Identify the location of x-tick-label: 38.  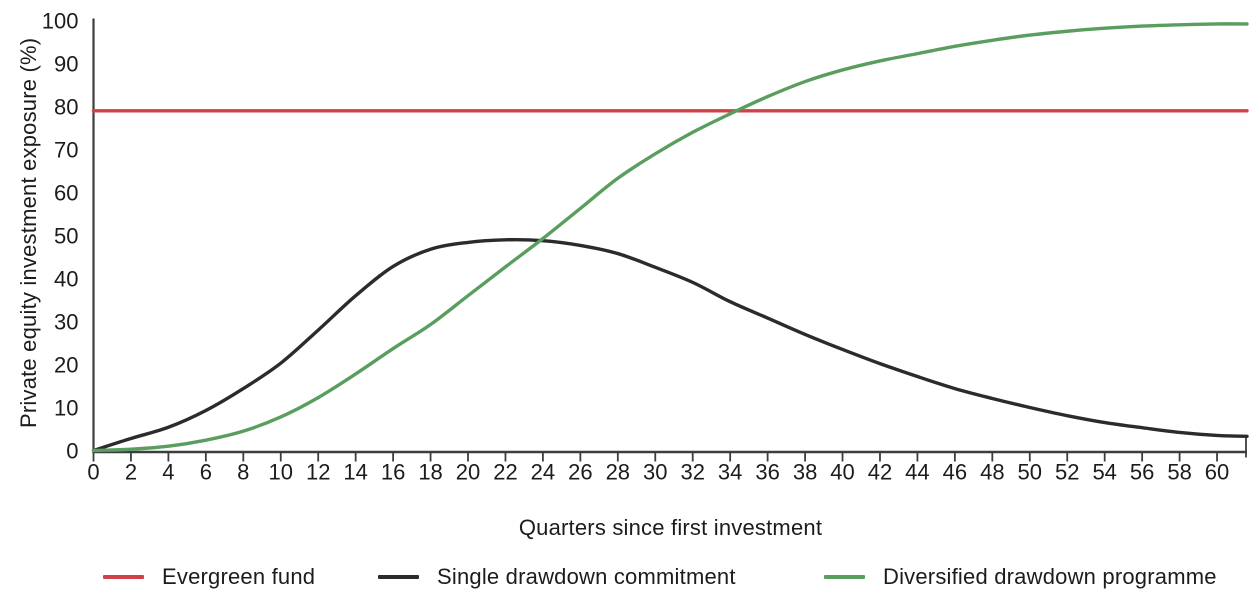
(805, 472).